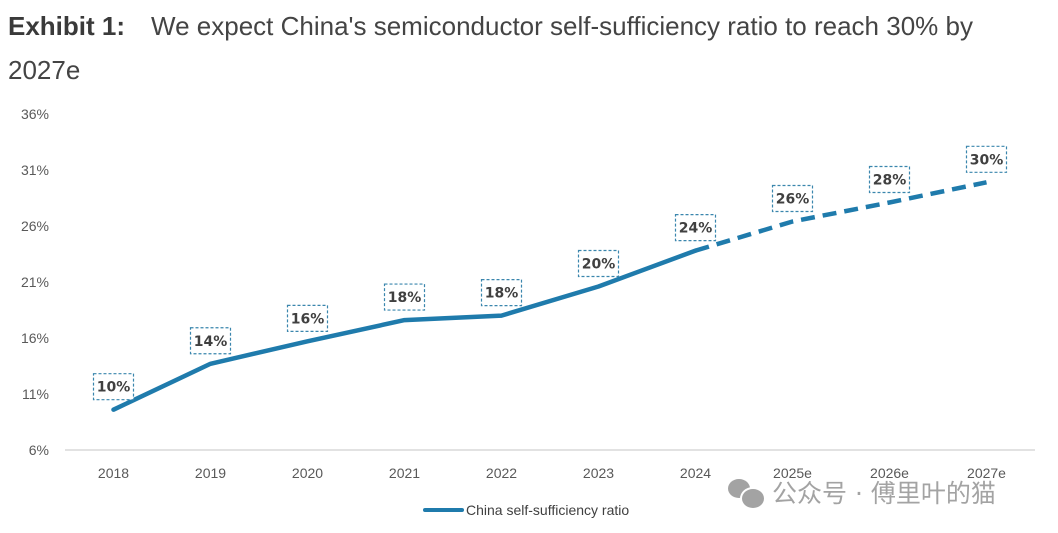 The height and width of the screenshot is (533, 1058). I want to click on data-label-text: 14%, so click(211, 342).